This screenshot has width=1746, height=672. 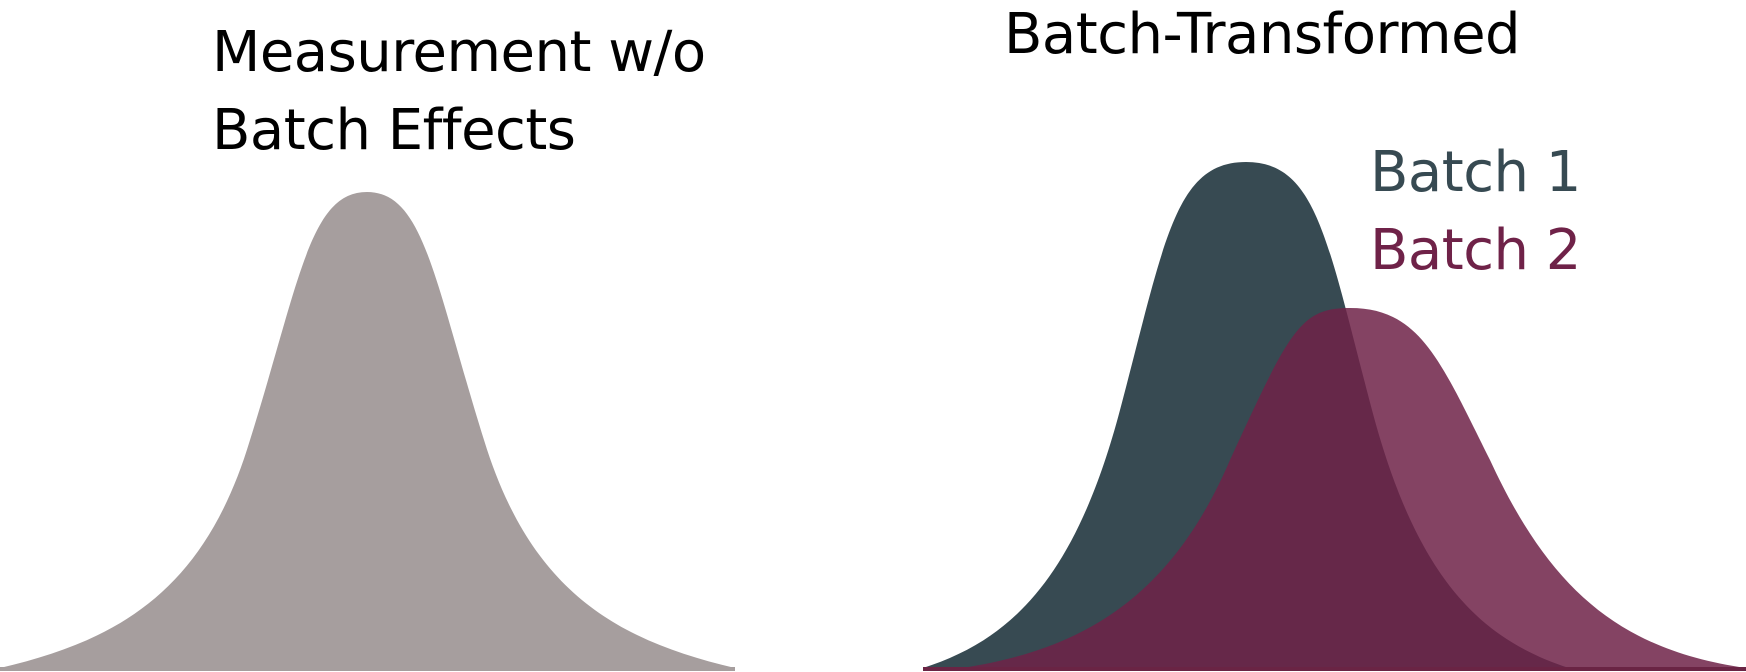 What do you see at coordinates (394, 130) in the screenshot?
I see `left-title-line-2: Batch Effects` at bounding box center [394, 130].